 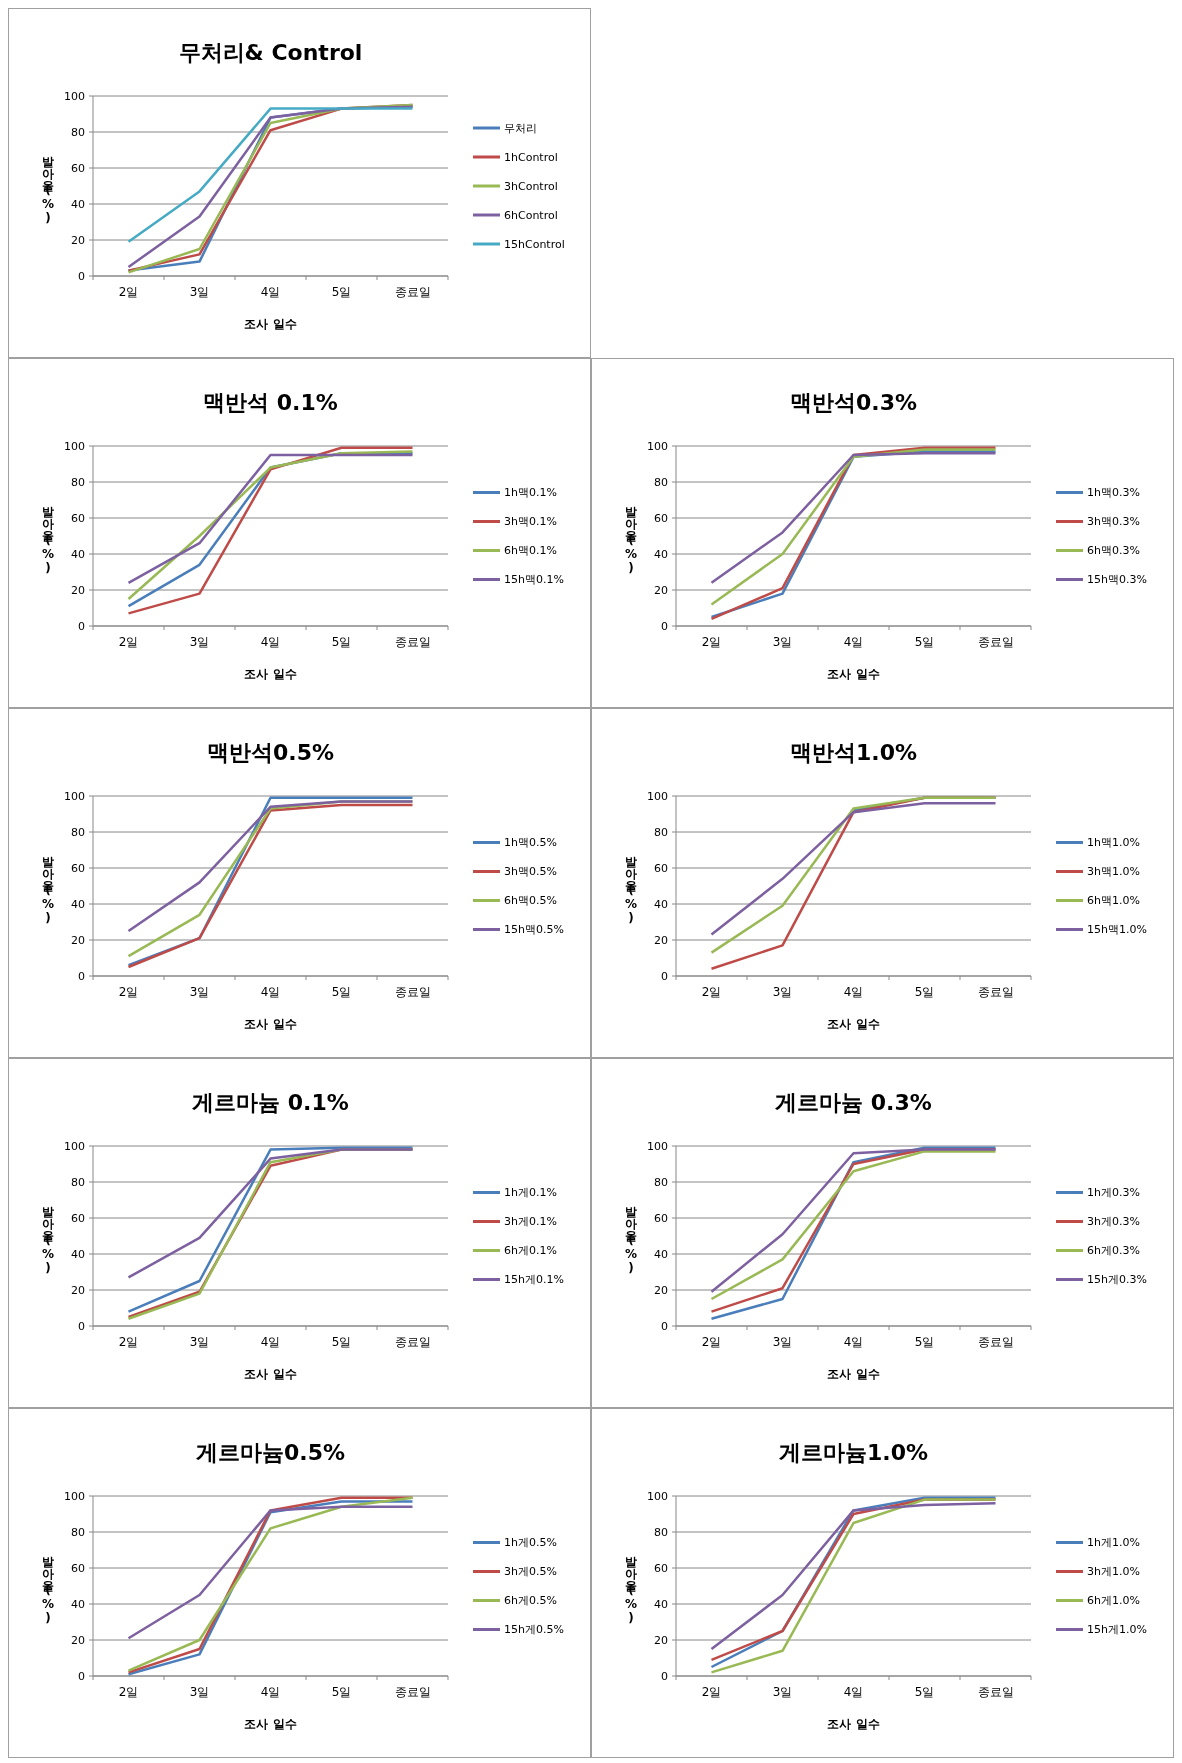 I want to click on chart-title: 게르마늄 0.1%, so click(x=270, y=1102).